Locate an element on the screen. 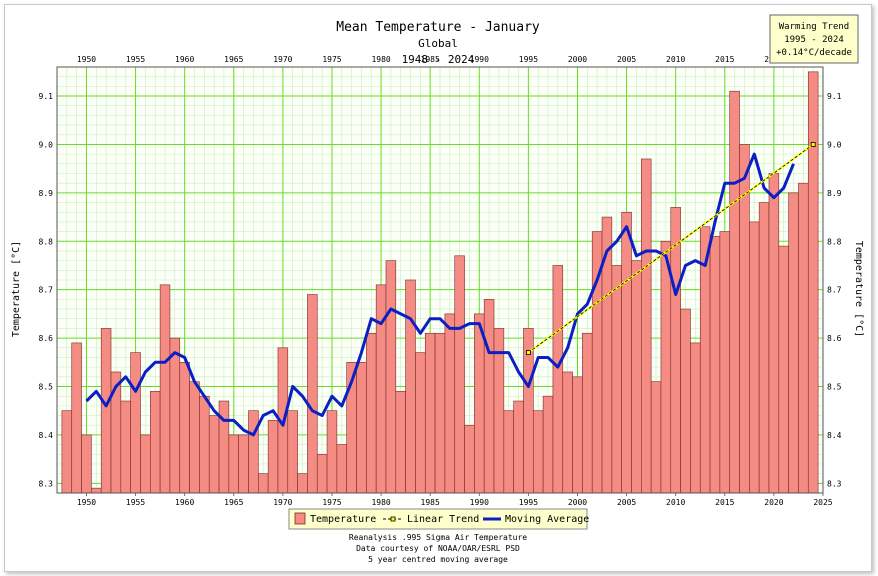  x-tick-label-top: 1985 is located at coordinates (430, 59).